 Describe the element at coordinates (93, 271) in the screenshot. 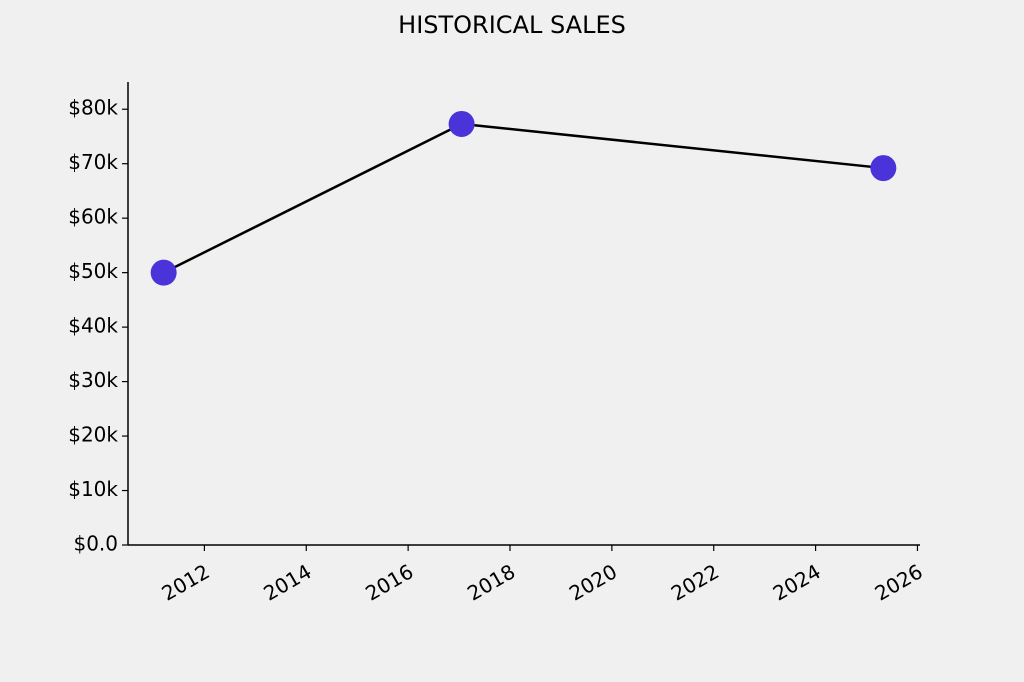

I see `y-tick-label: $50k` at that location.